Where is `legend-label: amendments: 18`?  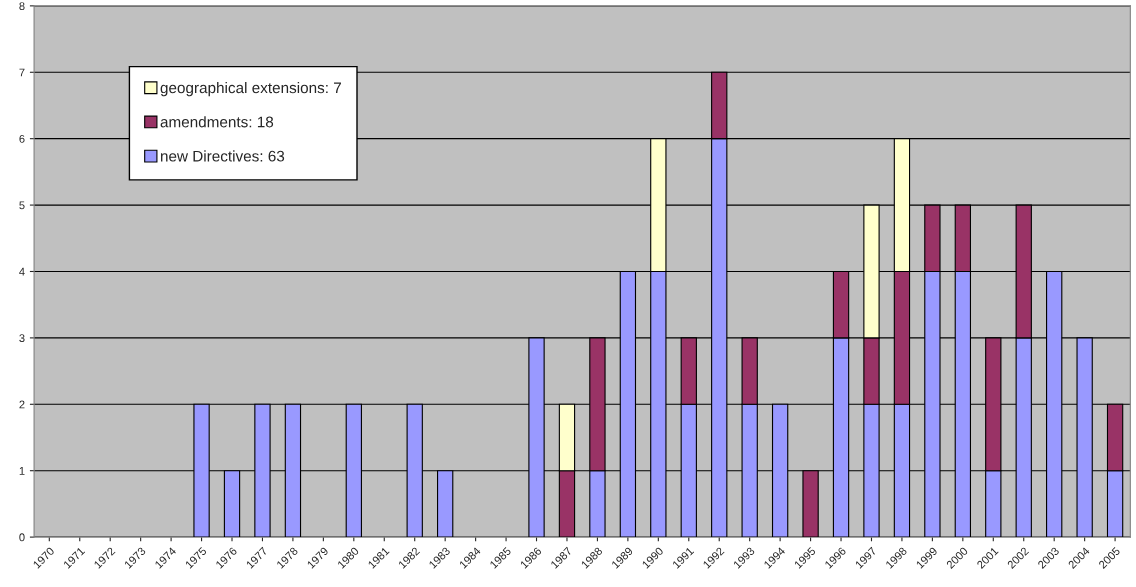 legend-label: amendments: 18 is located at coordinates (217, 122).